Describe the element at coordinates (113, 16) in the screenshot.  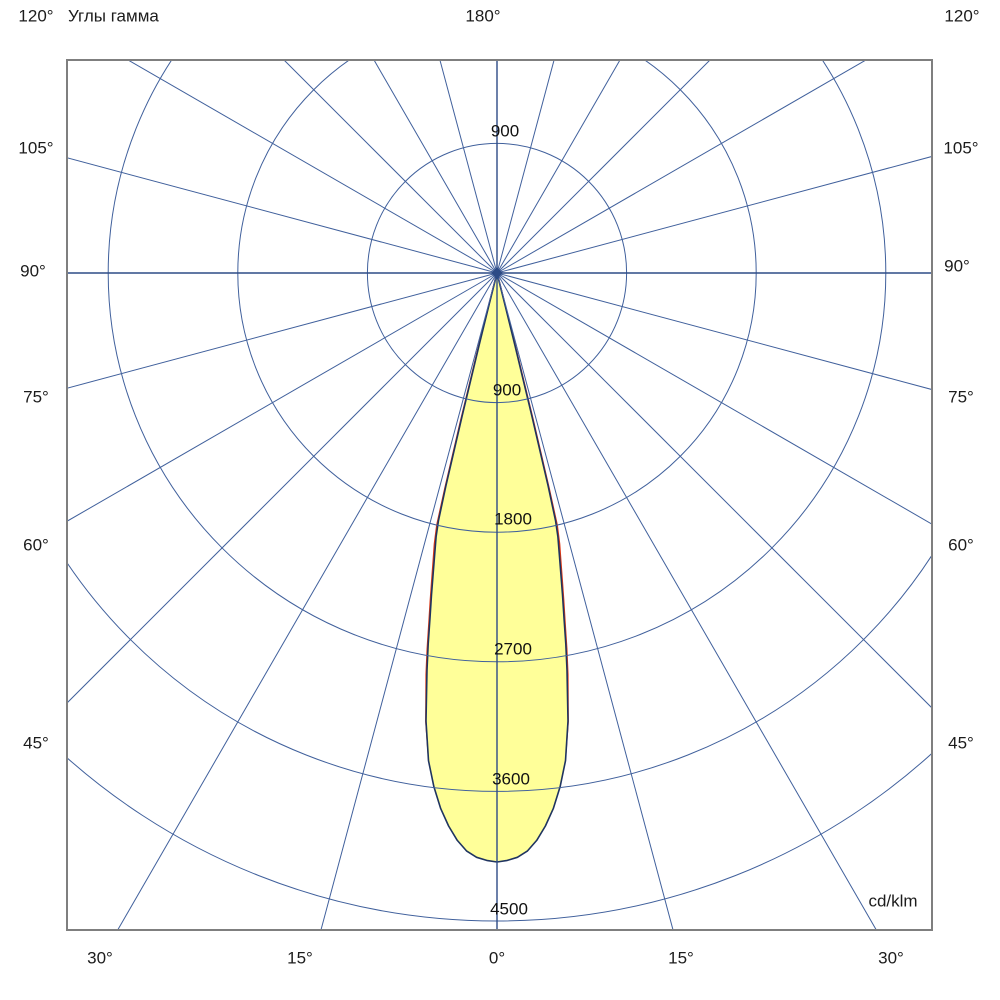
I see `chart-title: Углы гамма` at that location.